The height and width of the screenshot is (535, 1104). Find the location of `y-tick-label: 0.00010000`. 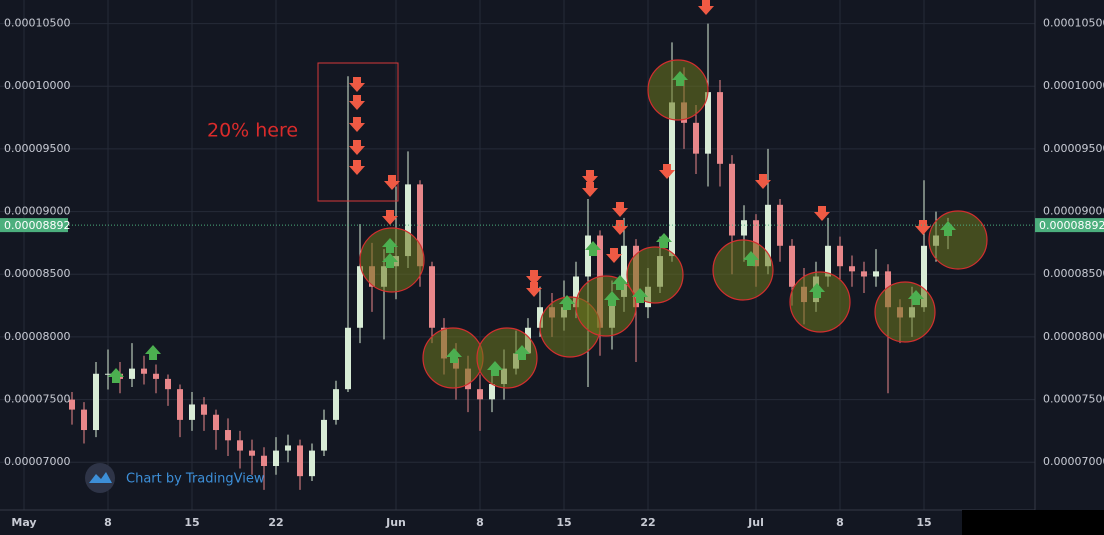

y-tick-label: 0.00010000 is located at coordinates (1073, 85).